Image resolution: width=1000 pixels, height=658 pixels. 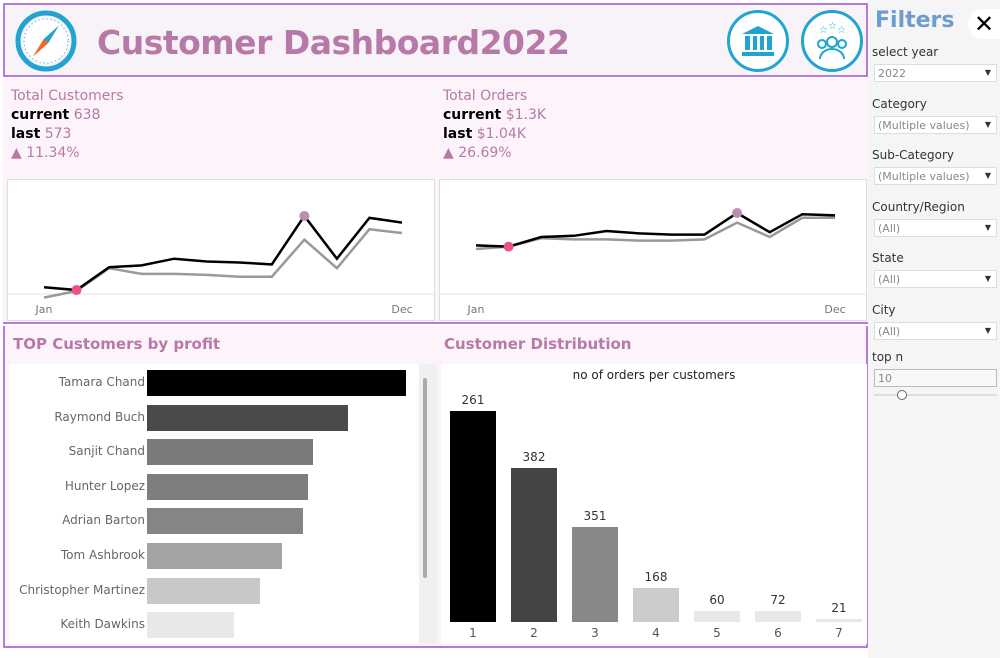 I want to click on filters-title: Filters, so click(x=915, y=20).